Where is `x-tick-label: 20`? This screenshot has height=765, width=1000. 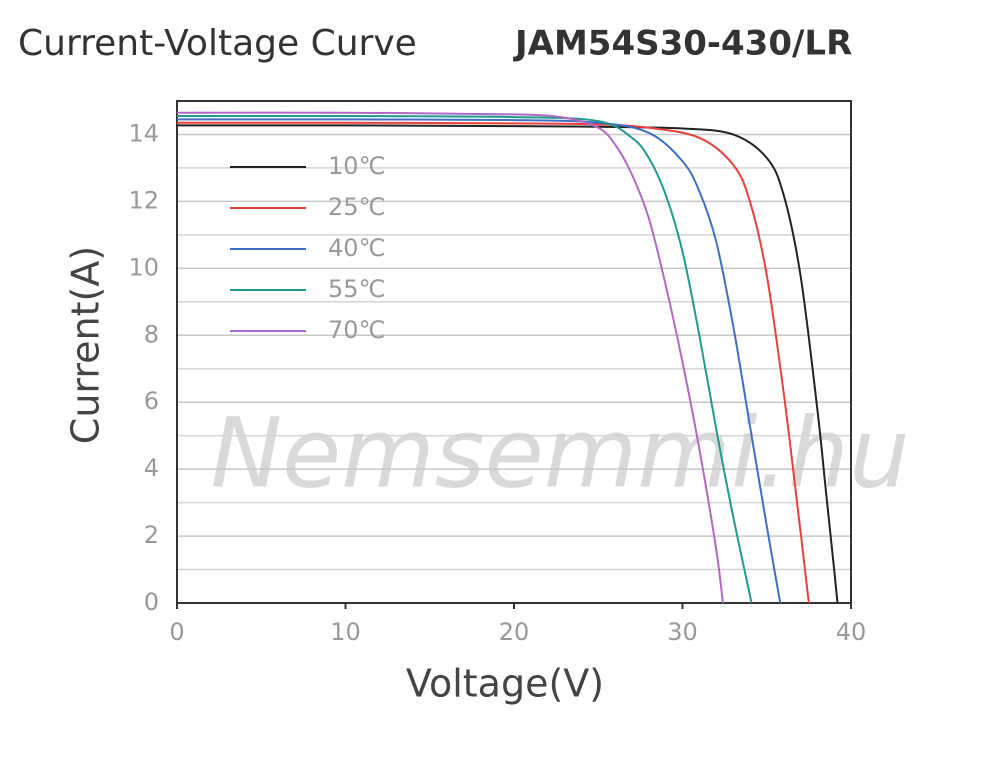
x-tick-label: 20 is located at coordinates (514, 632).